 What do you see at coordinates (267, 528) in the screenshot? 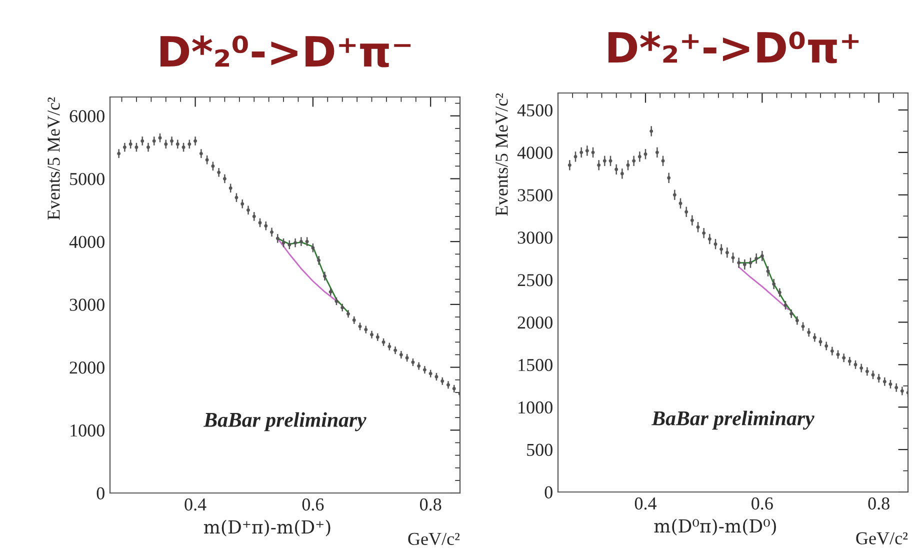
I see `x-axis-title: m(D⁺π)-m(D⁺)` at bounding box center [267, 528].